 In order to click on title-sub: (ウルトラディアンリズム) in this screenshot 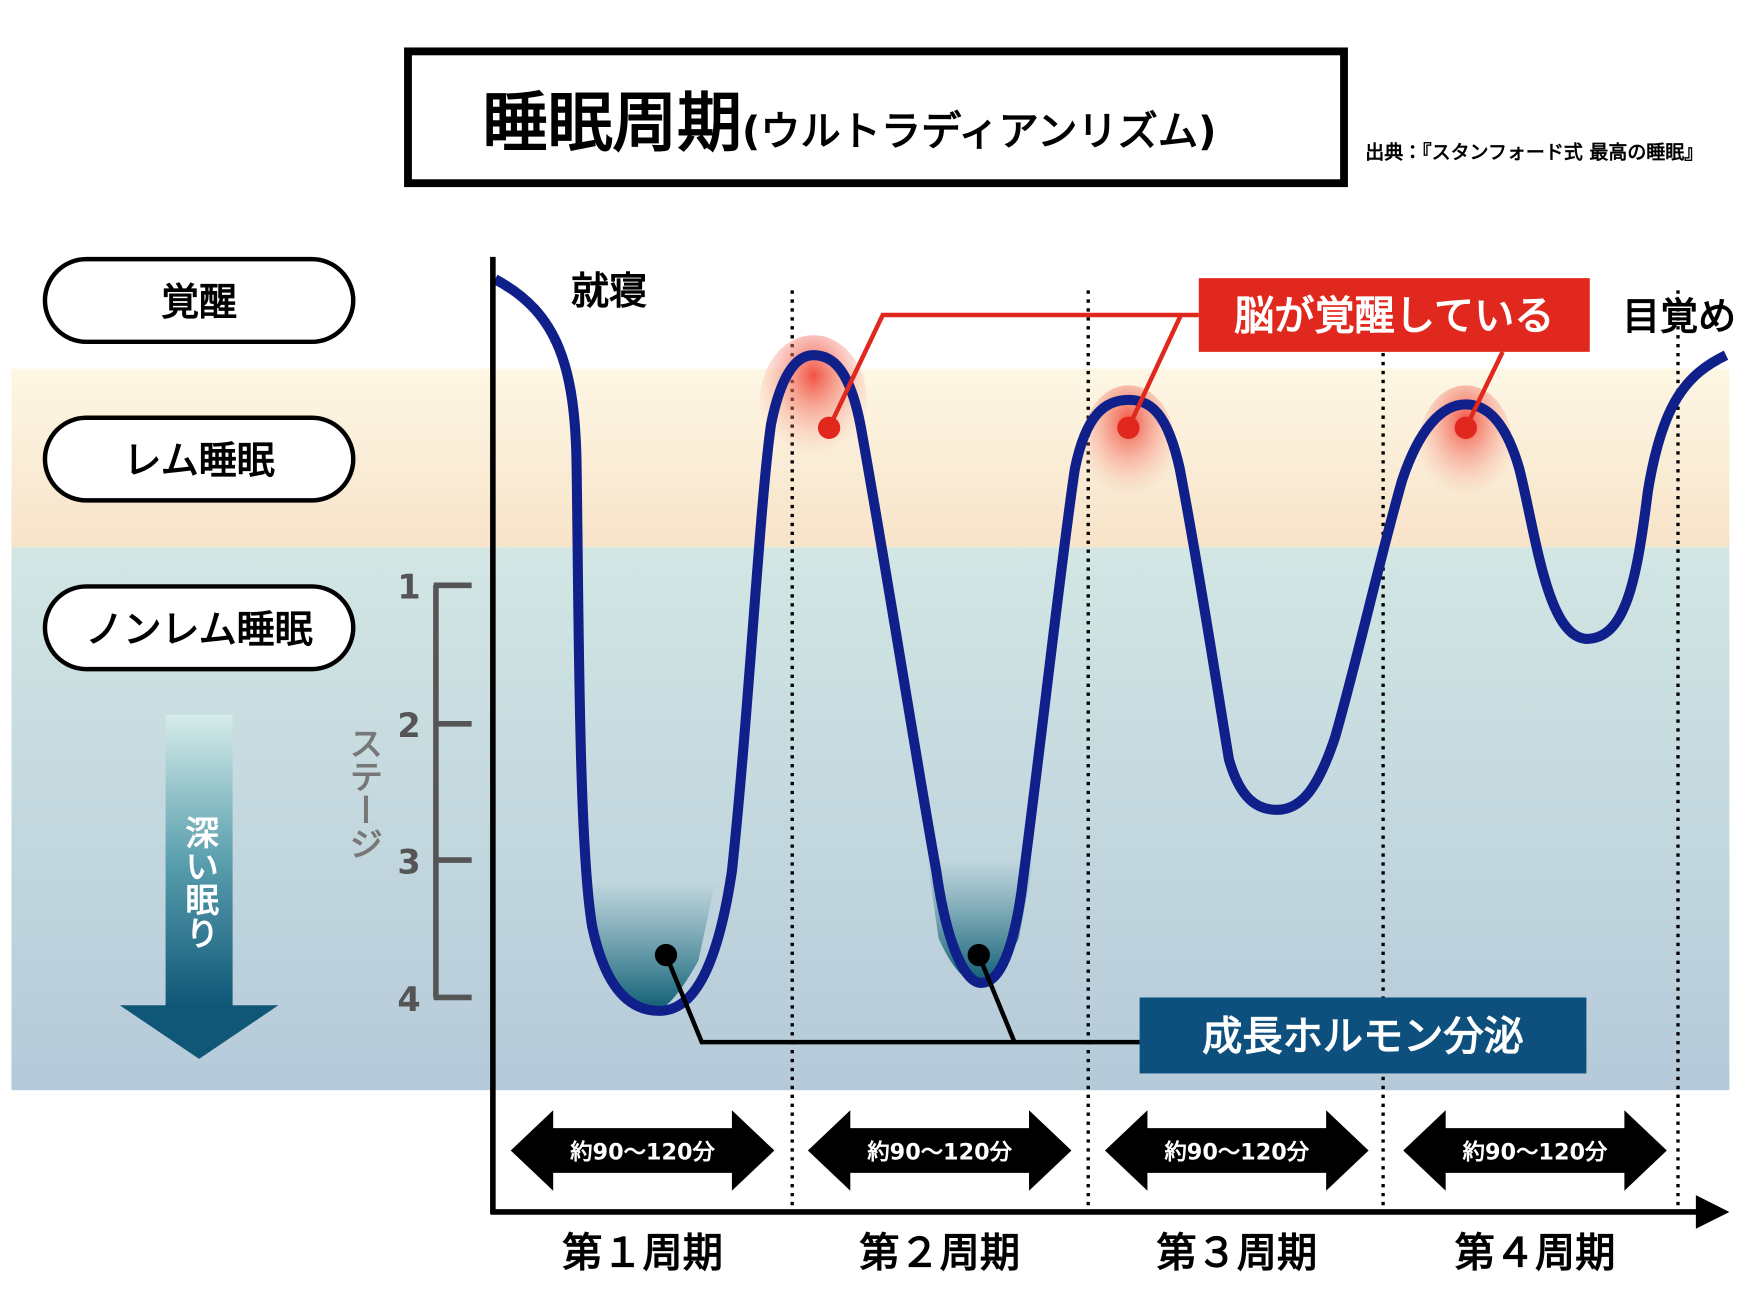, I will do `click(979, 132)`.